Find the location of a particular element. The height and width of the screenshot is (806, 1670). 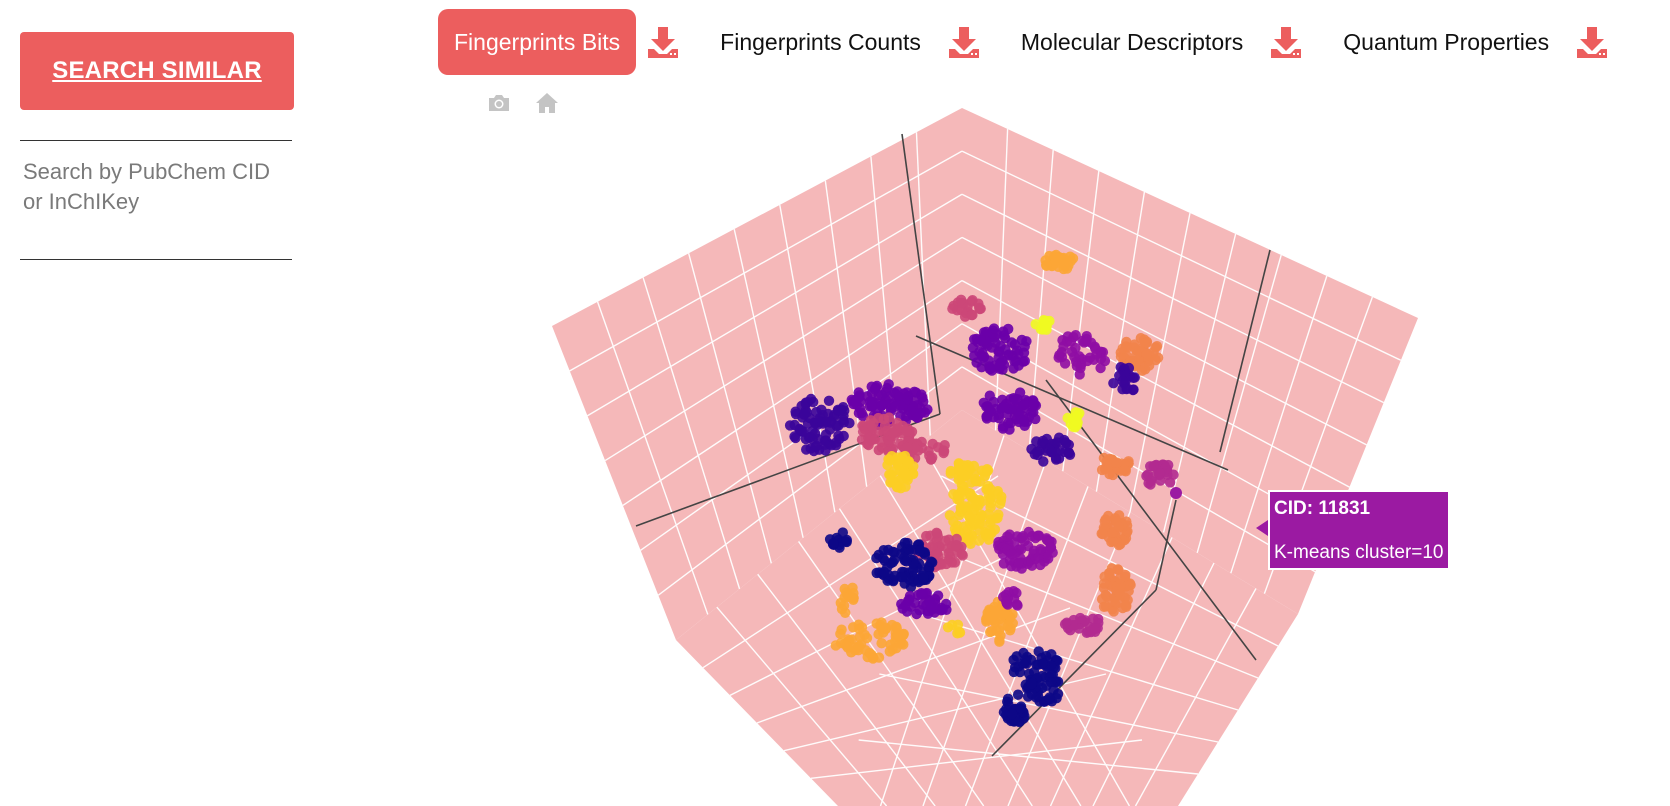

hovered-point is located at coordinates (1176, 493).